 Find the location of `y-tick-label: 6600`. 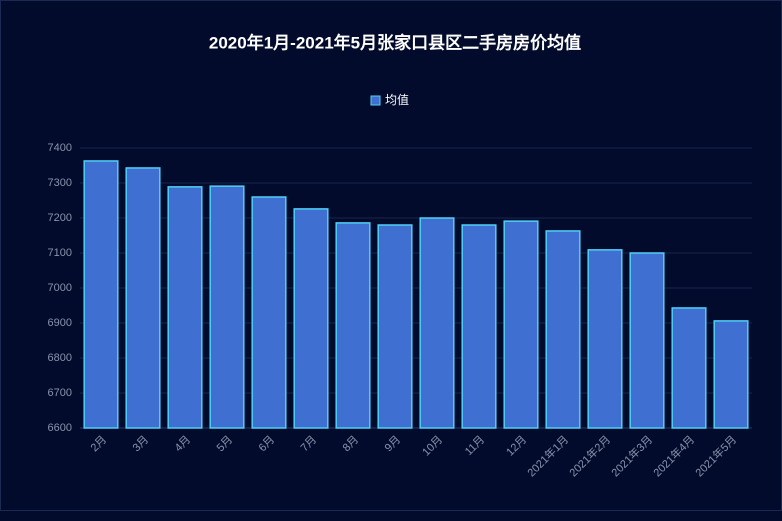

y-tick-label: 6600 is located at coordinates (60, 428).